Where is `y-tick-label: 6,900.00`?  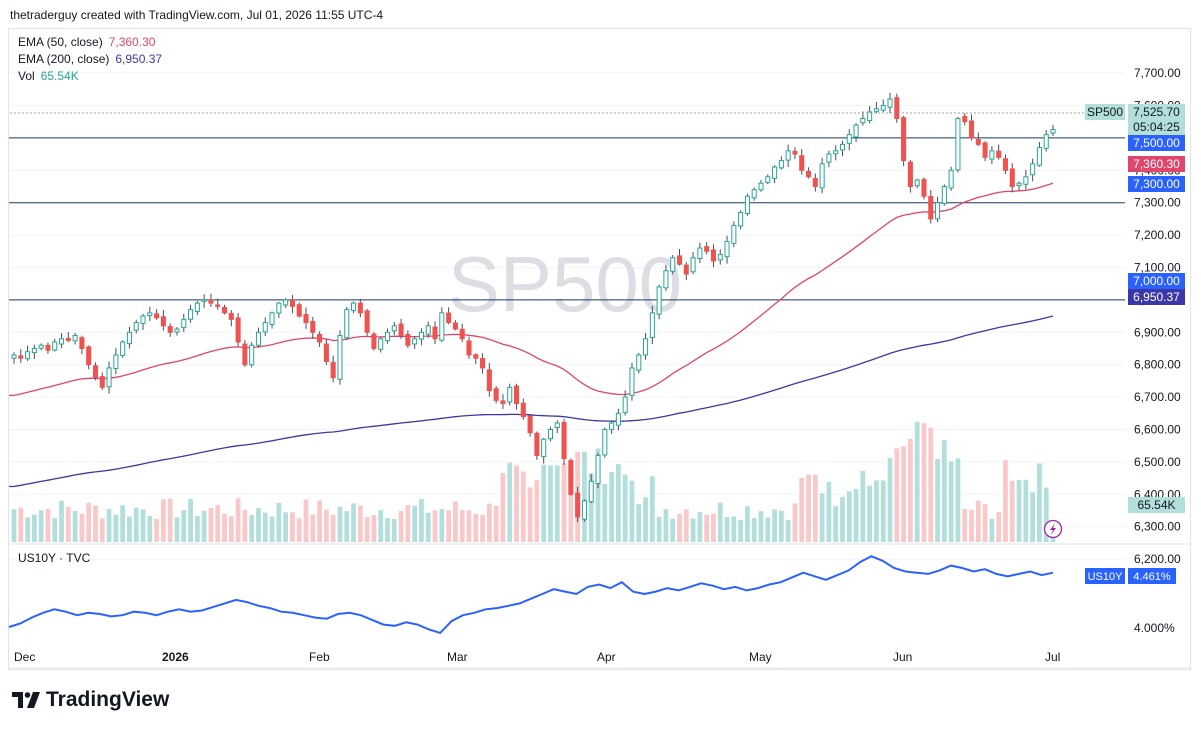
y-tick-label: 6,900.00 is located at coordinates (1157, 332).